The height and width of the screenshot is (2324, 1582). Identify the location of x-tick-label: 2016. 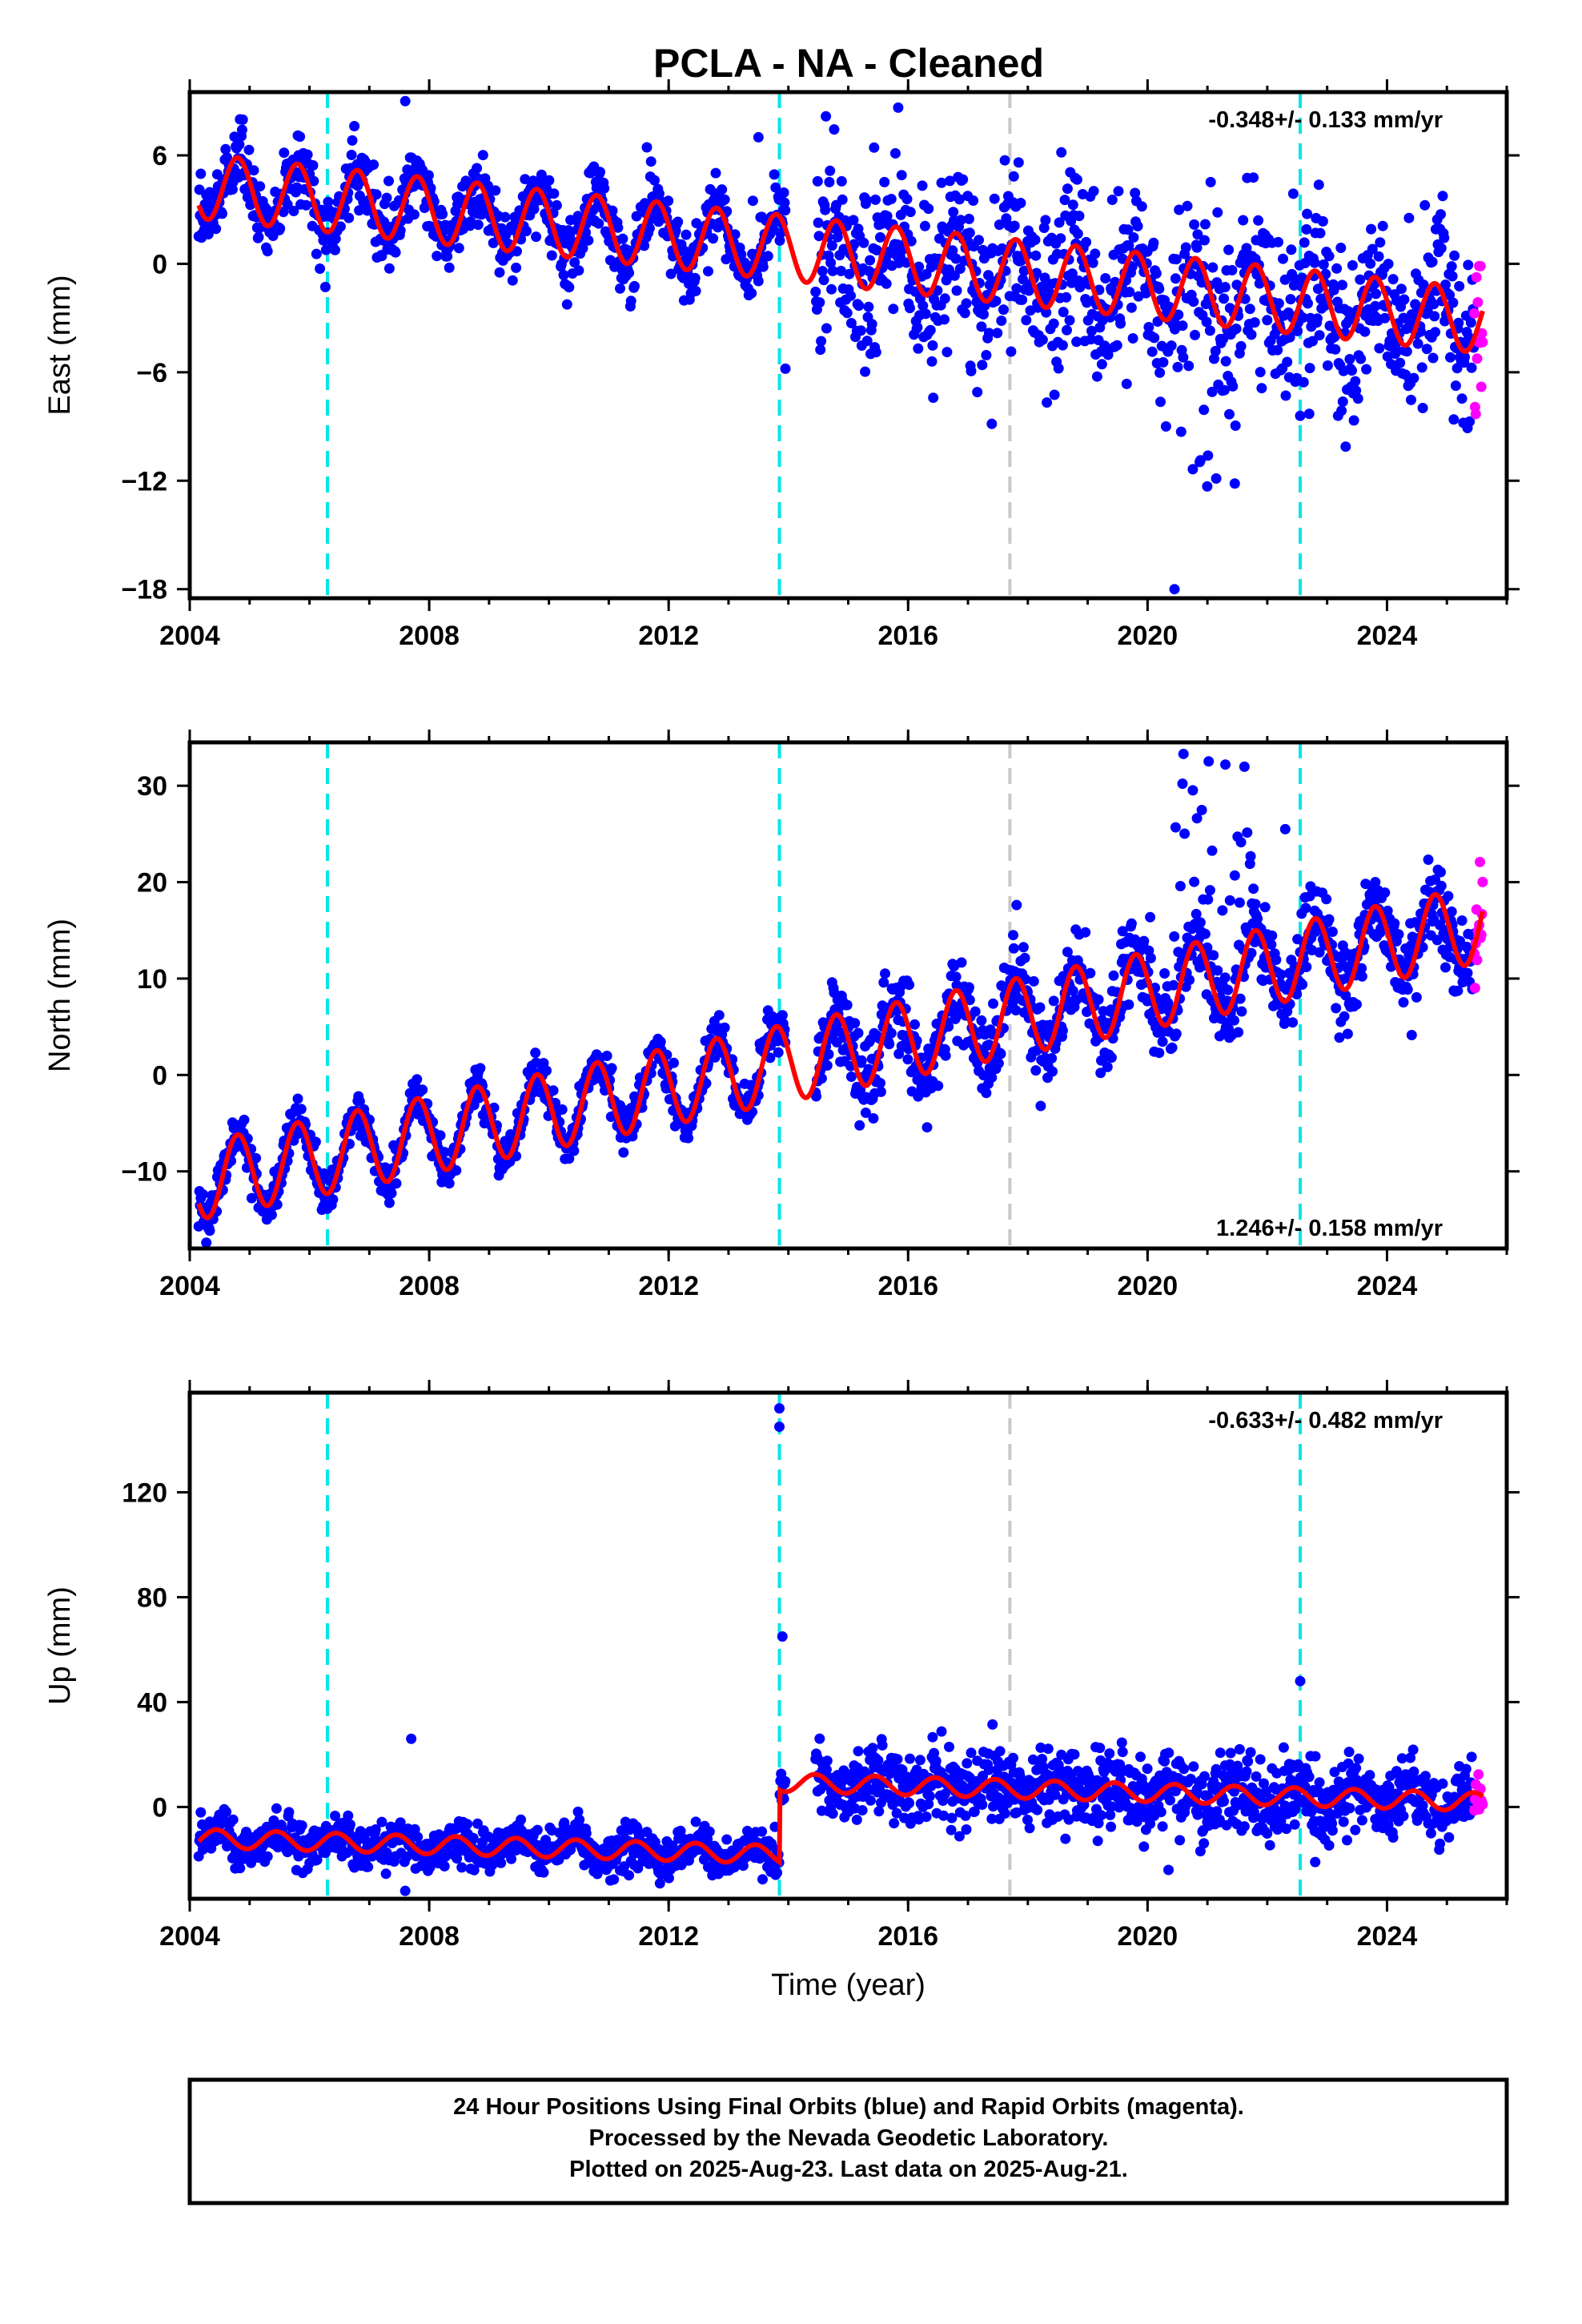
(907, 1286).